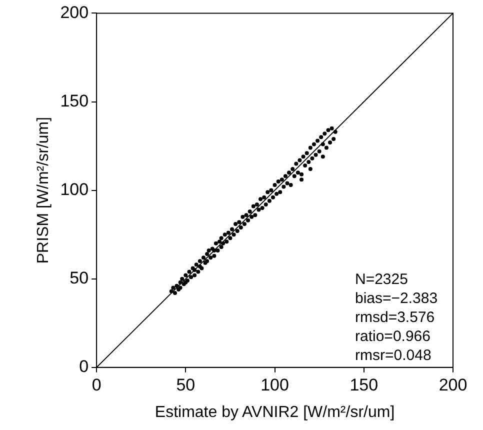 The width and height of the screenshot is (483, 430). What do you see at coordinates (274, 412) in the screenshot?
I see `x-axis-title: Estimate by AVNIR2 [W/m²/sr/um]` at bounding box center [274, 412].